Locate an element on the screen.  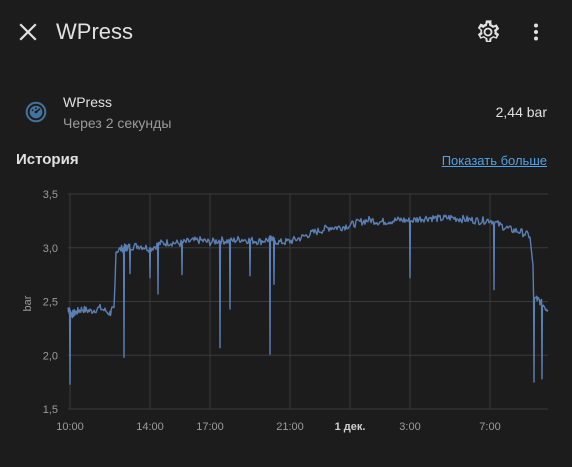
dialog-title: WPress is located at coordinates (94, 31).